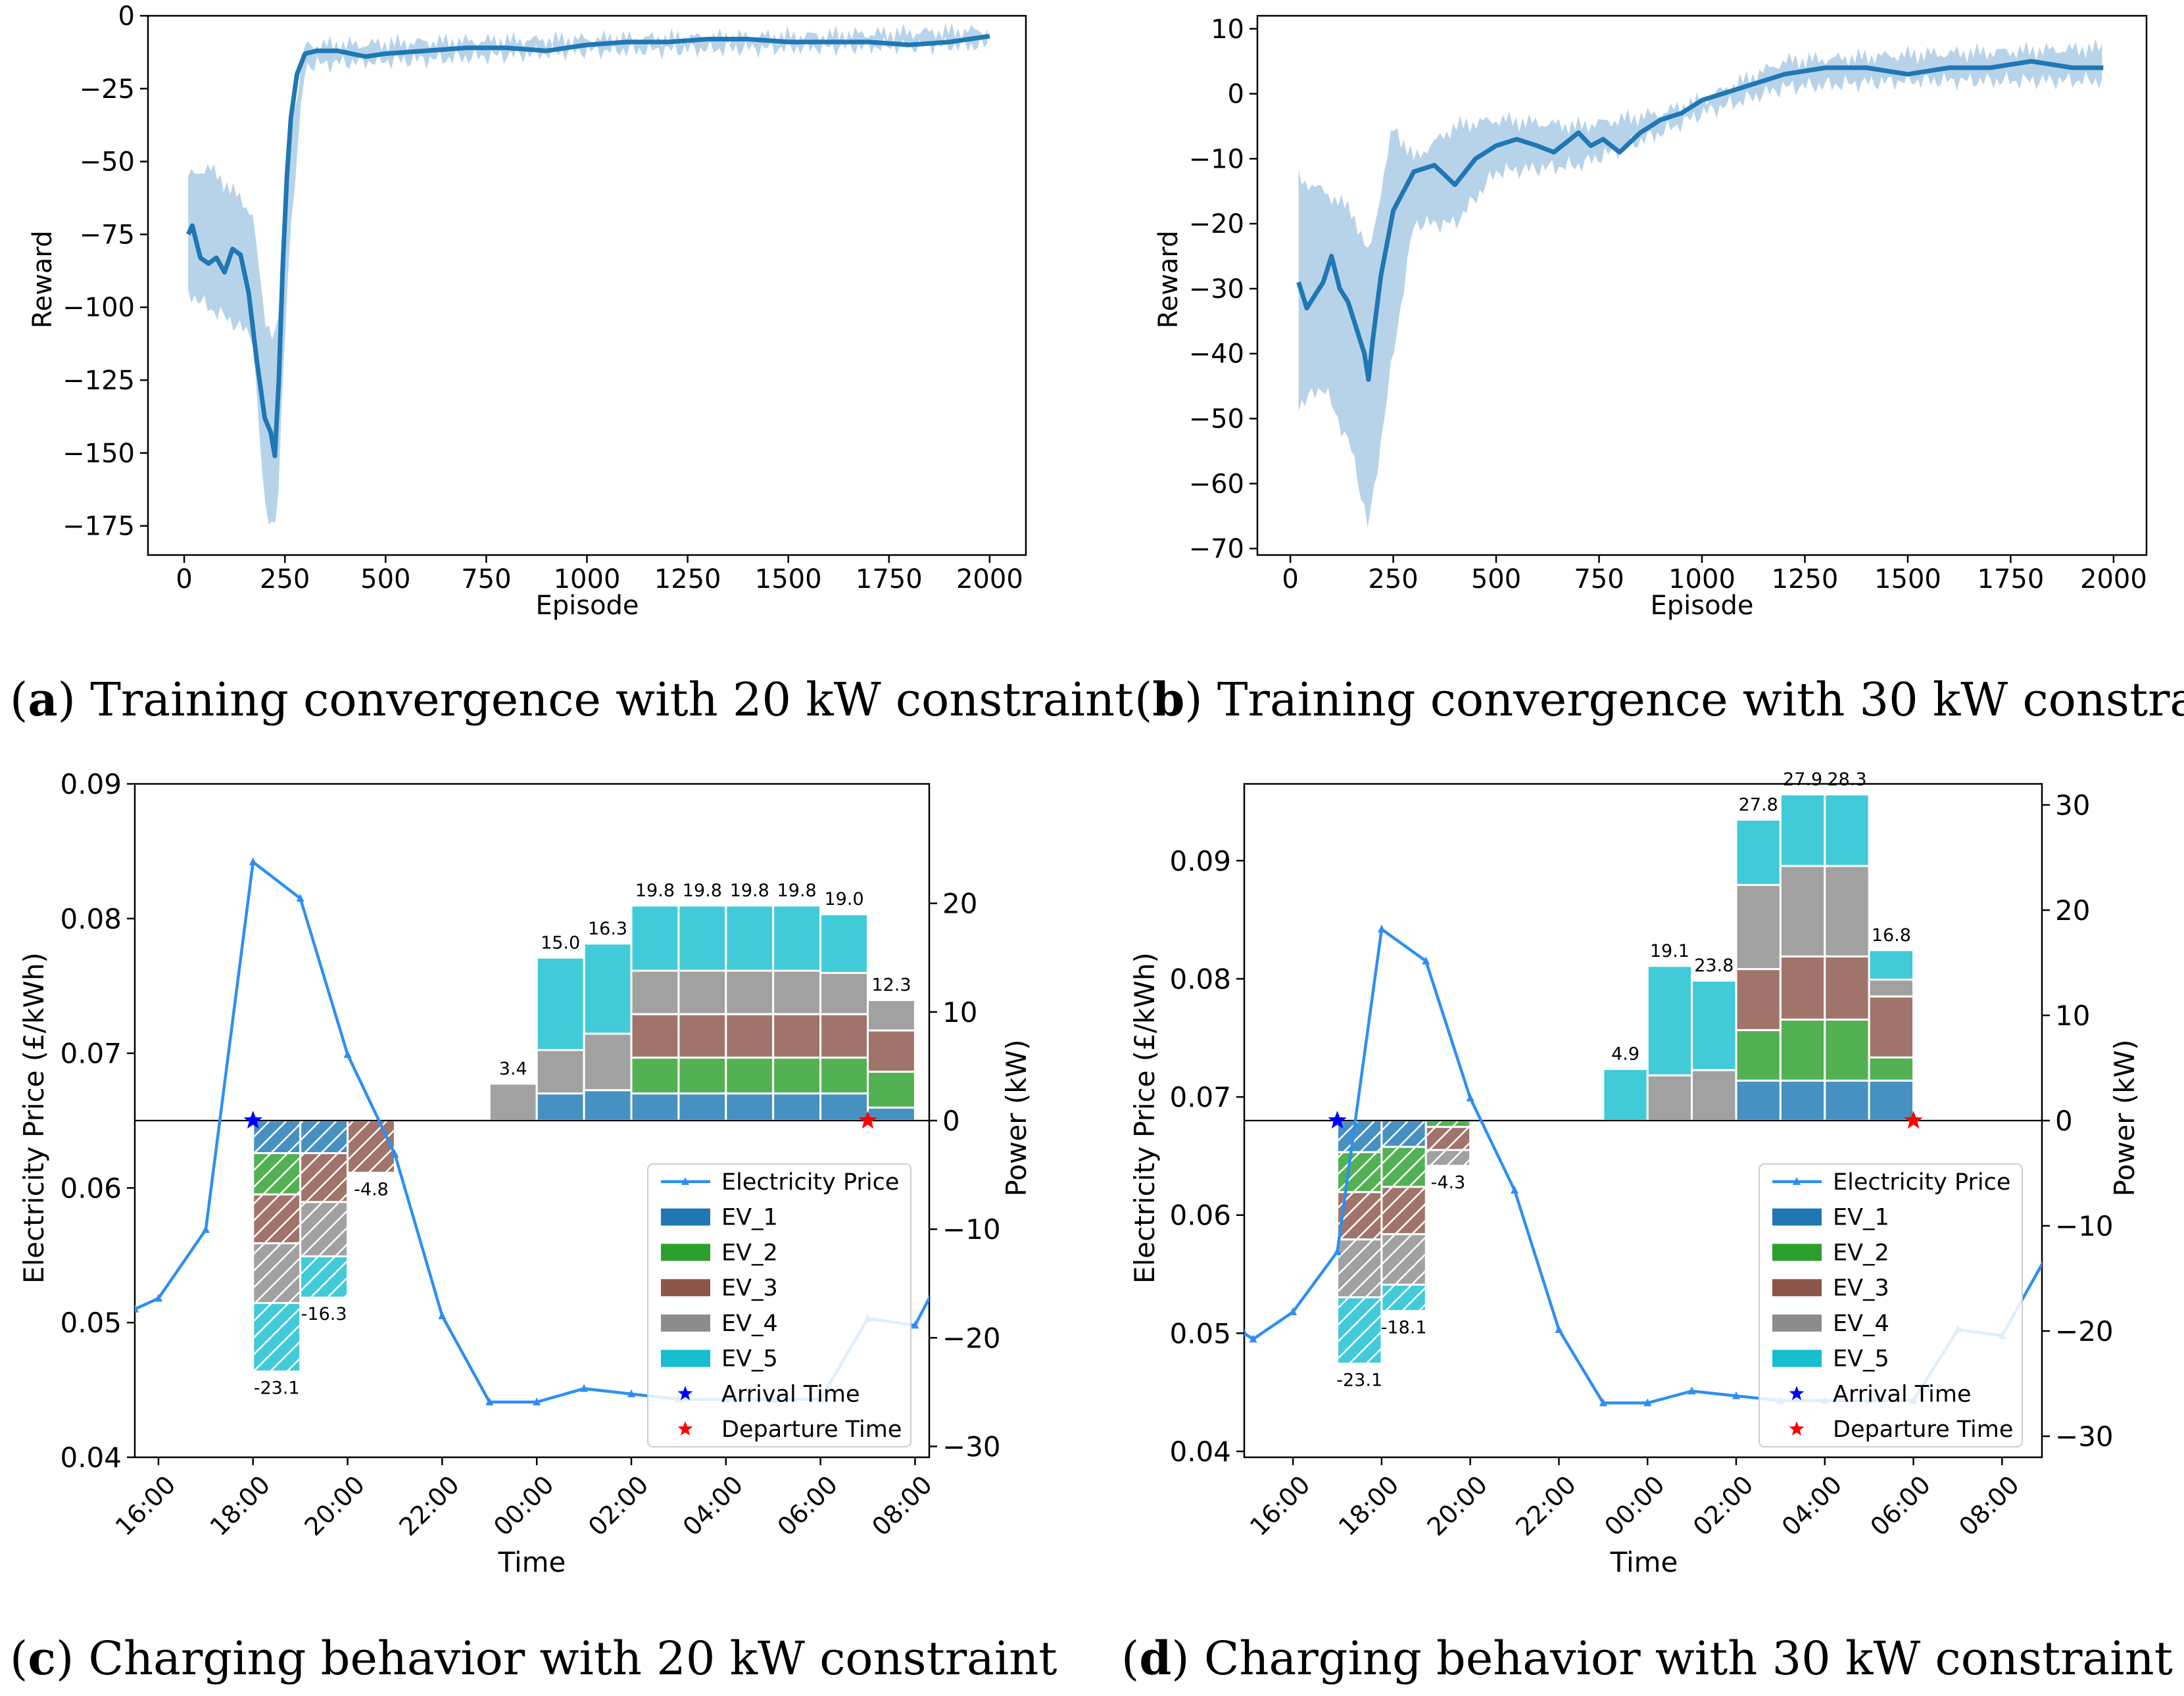  Describe the element at coordinates (1634, 1505) in the screenshot. I see `x-tick-label: 00:00` at that location.